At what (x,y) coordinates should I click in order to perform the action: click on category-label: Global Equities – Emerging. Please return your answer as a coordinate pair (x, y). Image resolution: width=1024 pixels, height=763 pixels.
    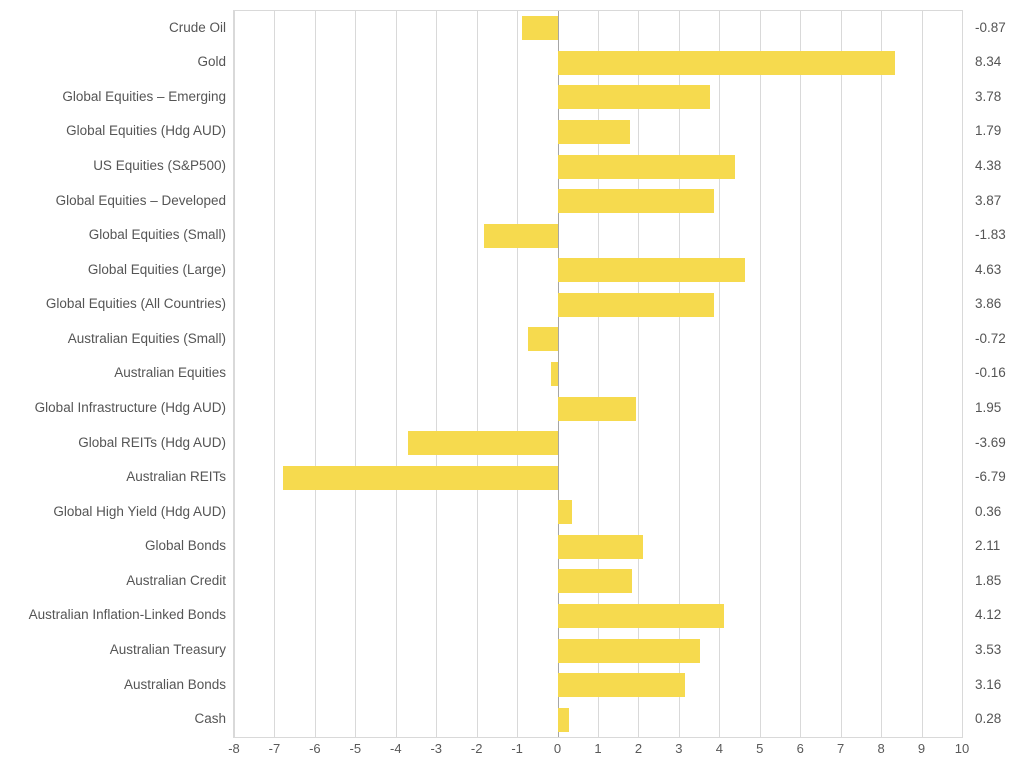
    Looking at the image, I should click on (144, 96).